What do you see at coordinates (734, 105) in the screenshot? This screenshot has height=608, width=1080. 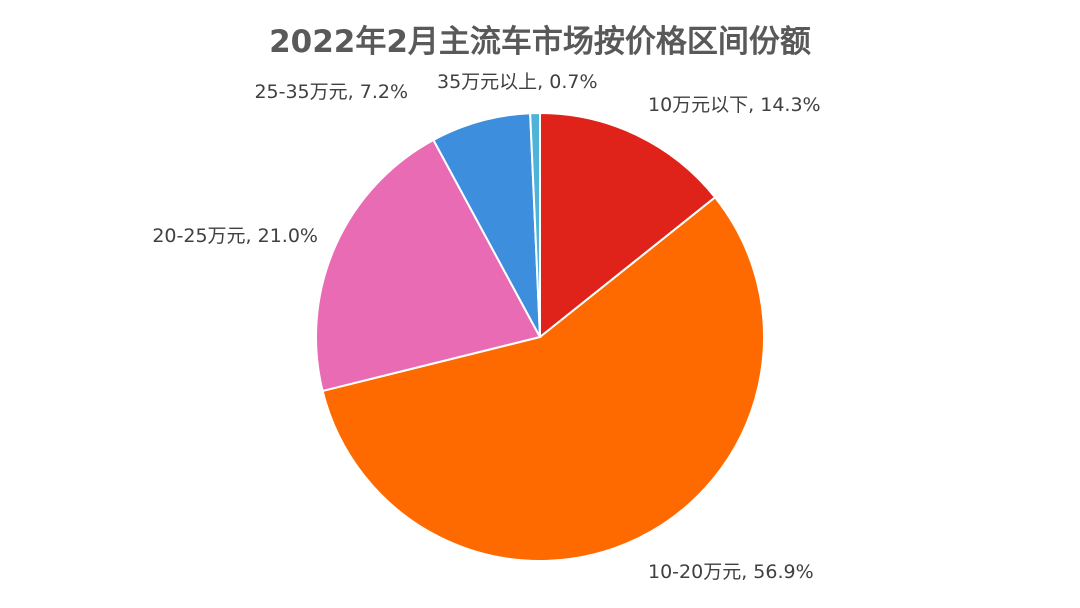 I see `slice-label-1: 10万元以下, 14.3%` at bounding box center [734, 105].